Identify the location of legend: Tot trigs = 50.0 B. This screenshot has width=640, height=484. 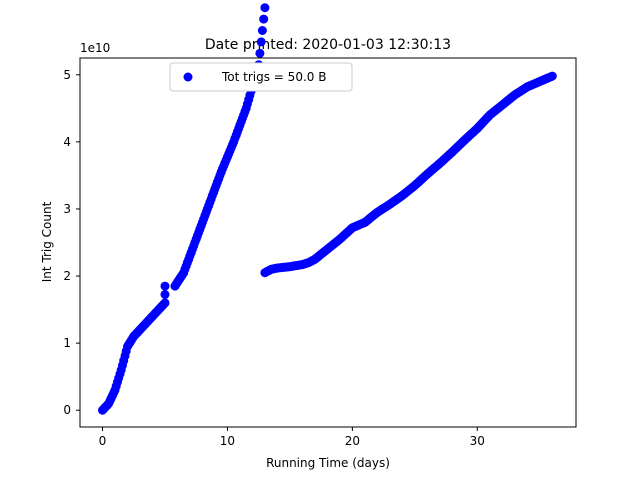
(261, 77).